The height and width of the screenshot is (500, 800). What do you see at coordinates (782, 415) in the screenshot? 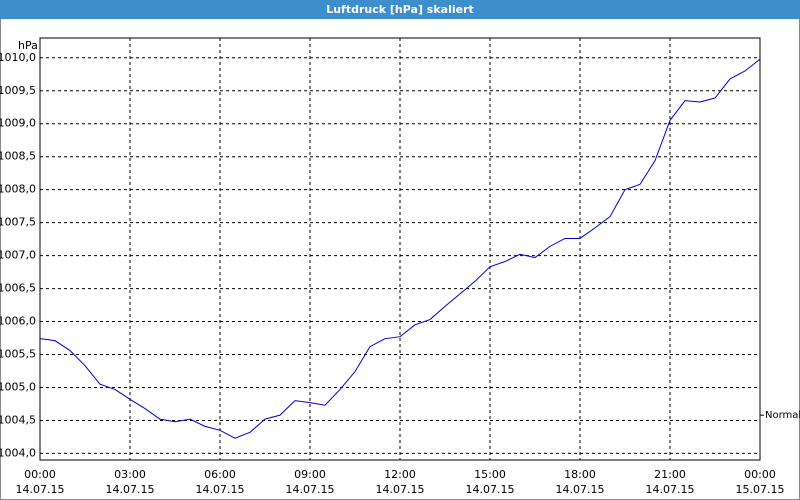
I see `annotation: Normal` at bounding box center [782, 415].